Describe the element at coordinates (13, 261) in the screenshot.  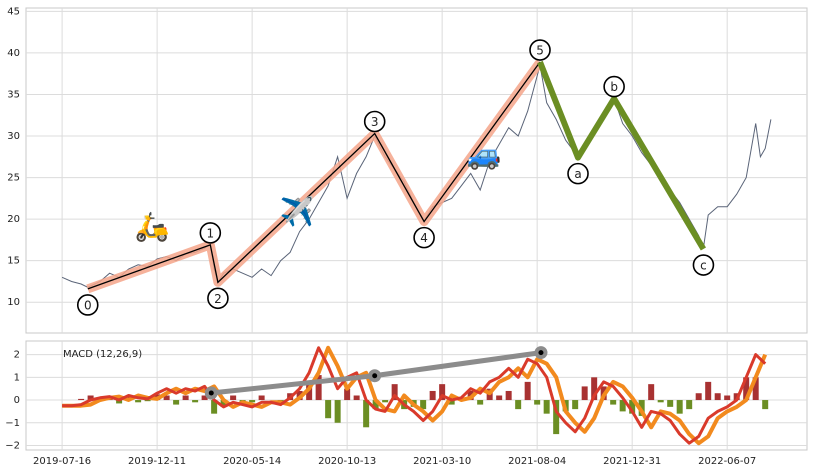
I see `y-tick-label: 15` at that location.